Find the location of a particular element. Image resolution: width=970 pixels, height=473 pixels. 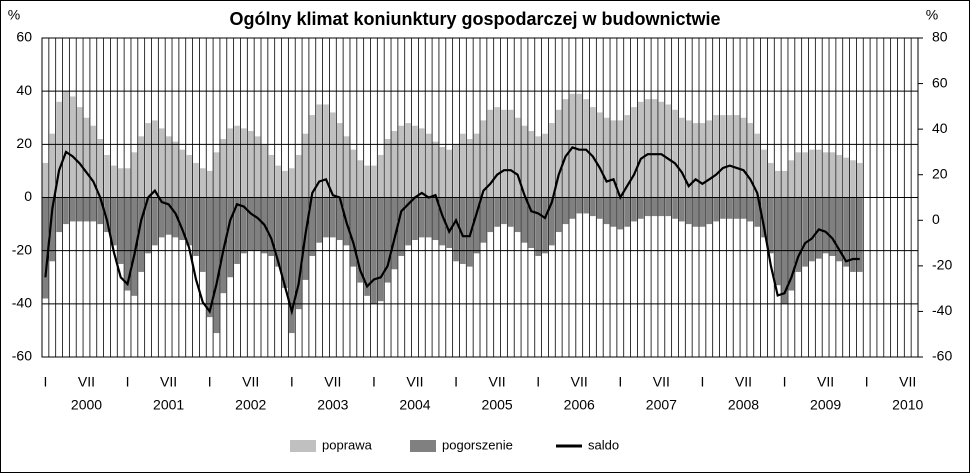

y2-tick-label: -40 is located at coordinates (942, 310).